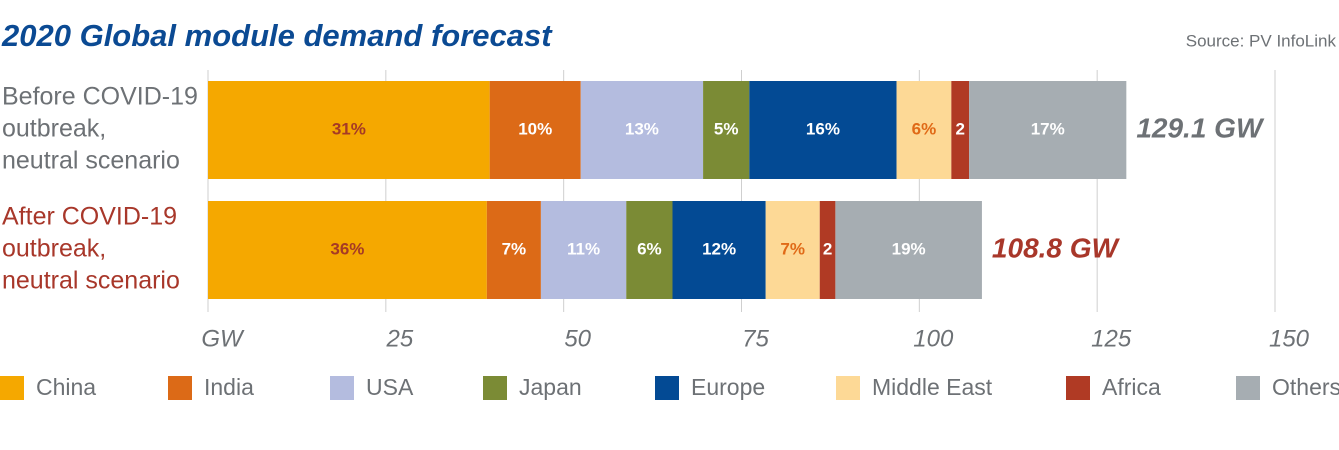  I want to click on data-label: 16%, so click(823, 128).